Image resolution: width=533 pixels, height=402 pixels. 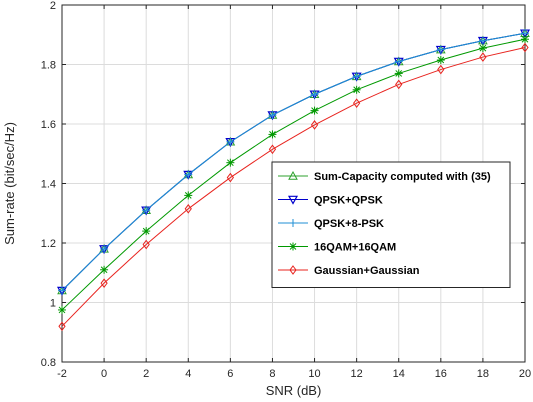 What do you see at coordinates (399, 374) in the screenshot?
I see `x-tick-label: 14` at bounding box center [399, 374].